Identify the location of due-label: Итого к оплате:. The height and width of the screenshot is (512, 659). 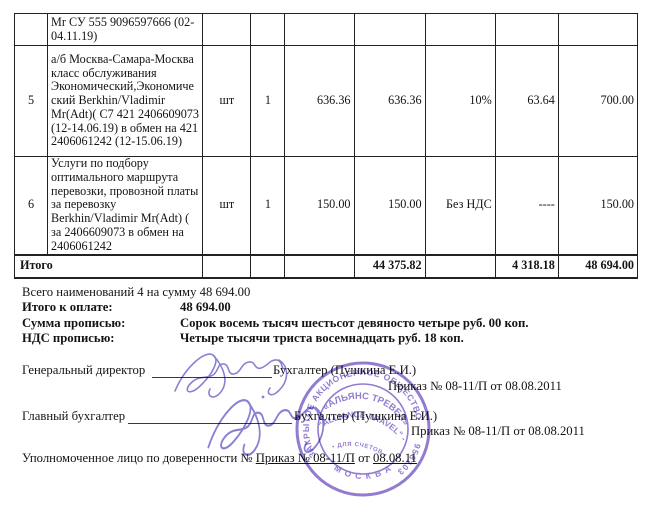
(67, 307).